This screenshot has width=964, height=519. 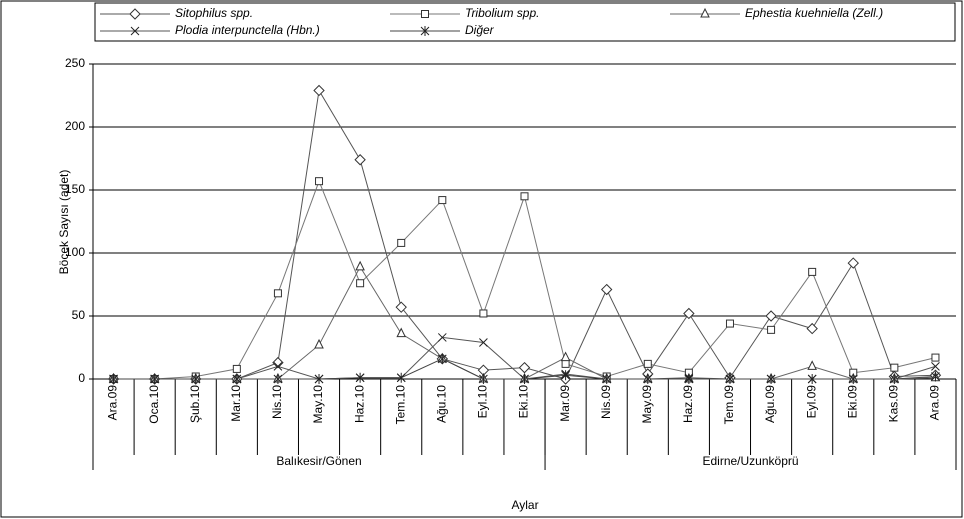 What do you see at coordinates (247, 30) in the screenshot?
I see `legend-label: Plodia interpunctella (Hbn.)` at bounding box center [247, 30].